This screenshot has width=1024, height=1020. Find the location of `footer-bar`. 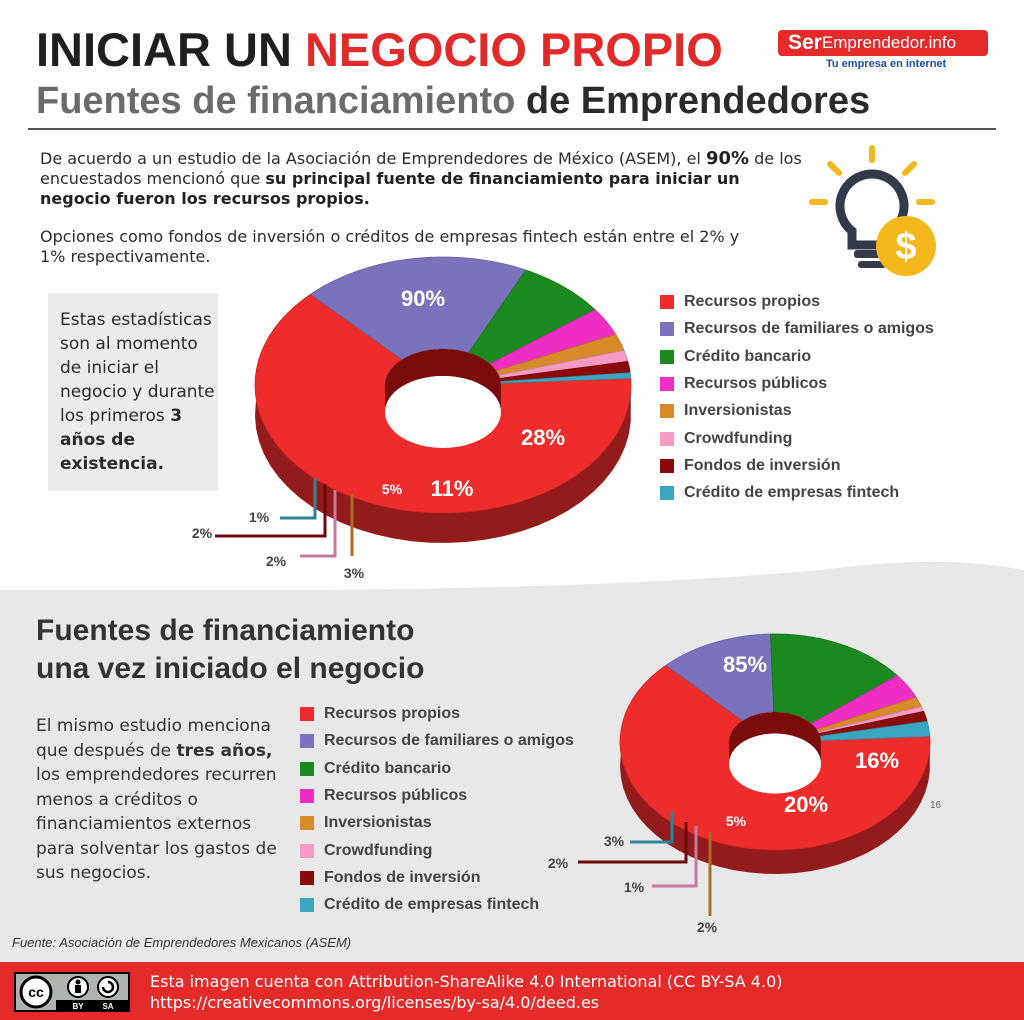

footer-bar is located at coordinates (512, 991).